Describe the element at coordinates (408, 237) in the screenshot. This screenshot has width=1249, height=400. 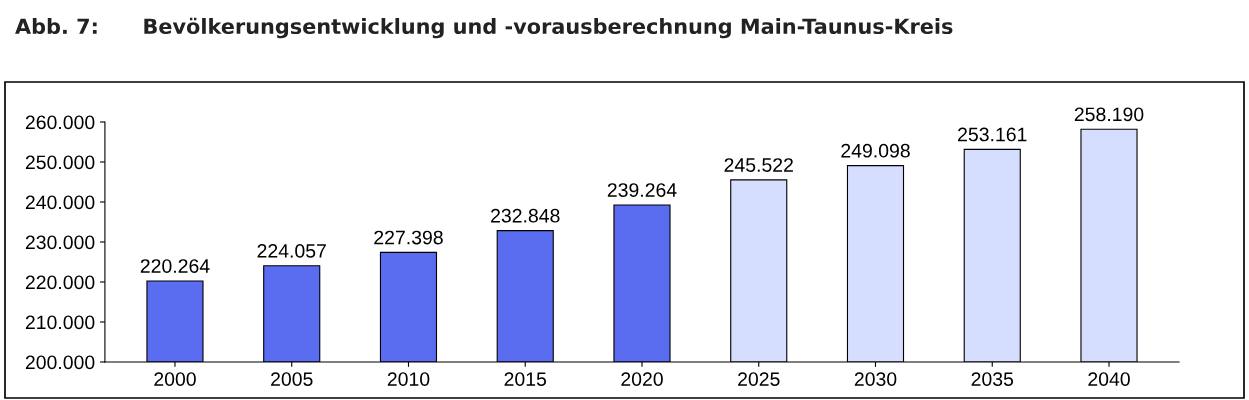
I see `data-label: 227.398` at that location.